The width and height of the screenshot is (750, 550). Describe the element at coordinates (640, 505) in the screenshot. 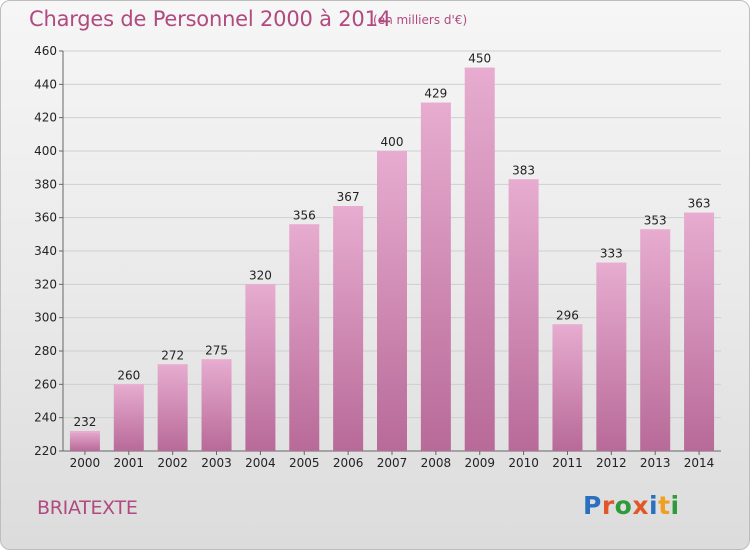

I see `logo-letter: x` at that location.